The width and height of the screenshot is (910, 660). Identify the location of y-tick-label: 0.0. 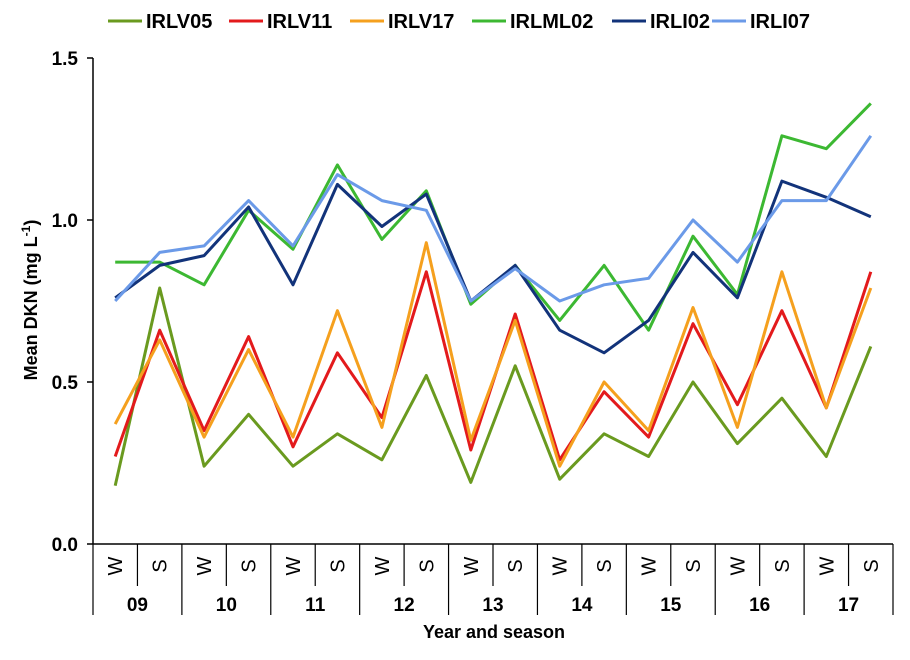
(65, 545).